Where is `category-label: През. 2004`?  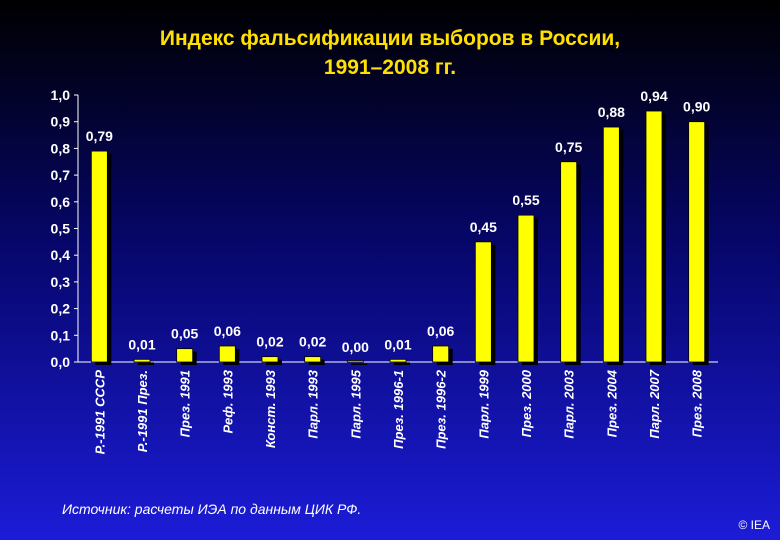 category-label: През. 2004 is located at coordinates (611, 403).